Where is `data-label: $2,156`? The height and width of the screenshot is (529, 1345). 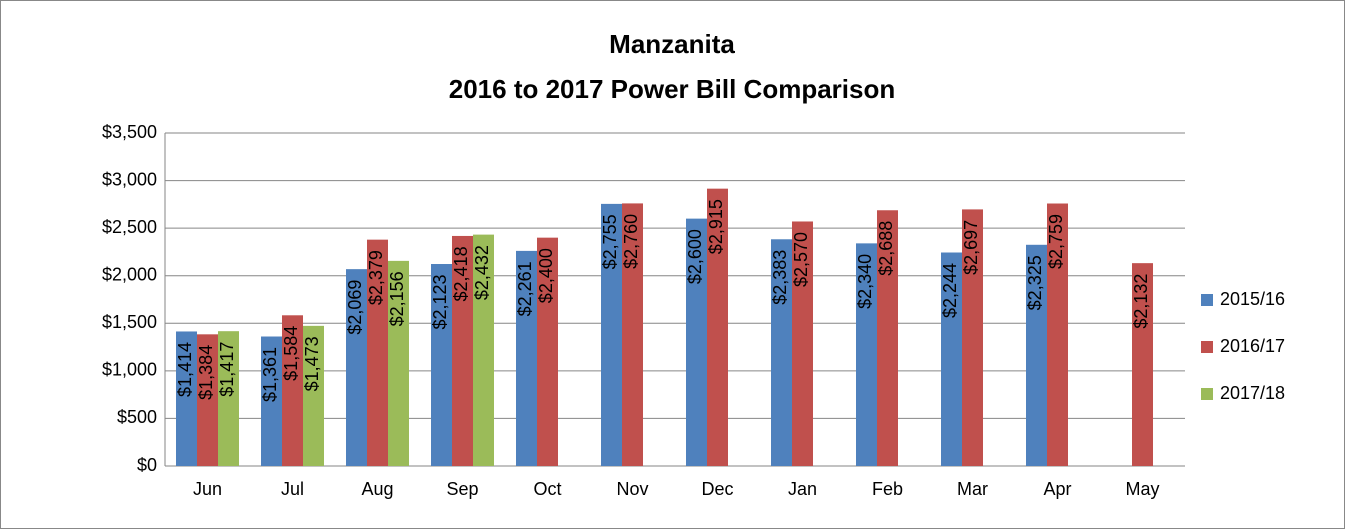
data-label: $2,156 is located at coordinates (397, 298).